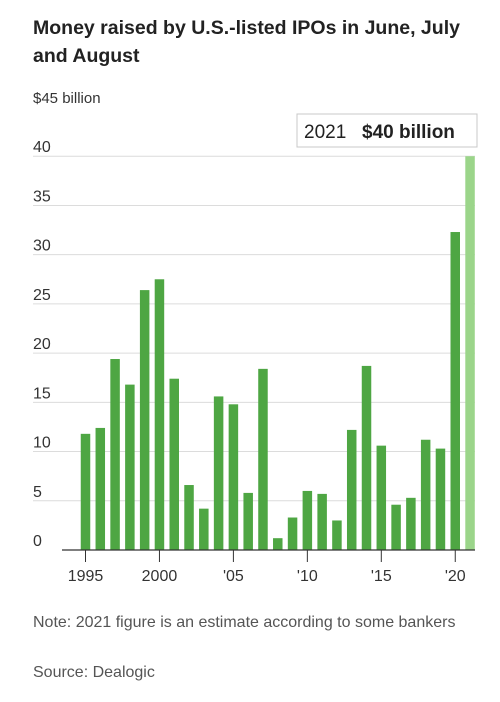 This screenshot has height=702, width=500. I want to click on y-tick-label: 35, so click(42, 196).